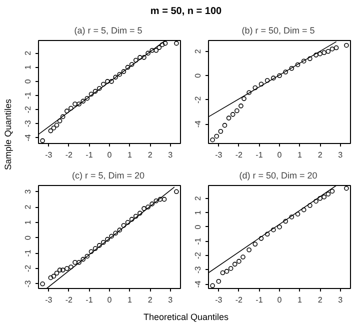  Describe the element at coordinates (108, 31) in the screenshot. I see `chart-title: (a) r = 5, Dim = 5` at that location.